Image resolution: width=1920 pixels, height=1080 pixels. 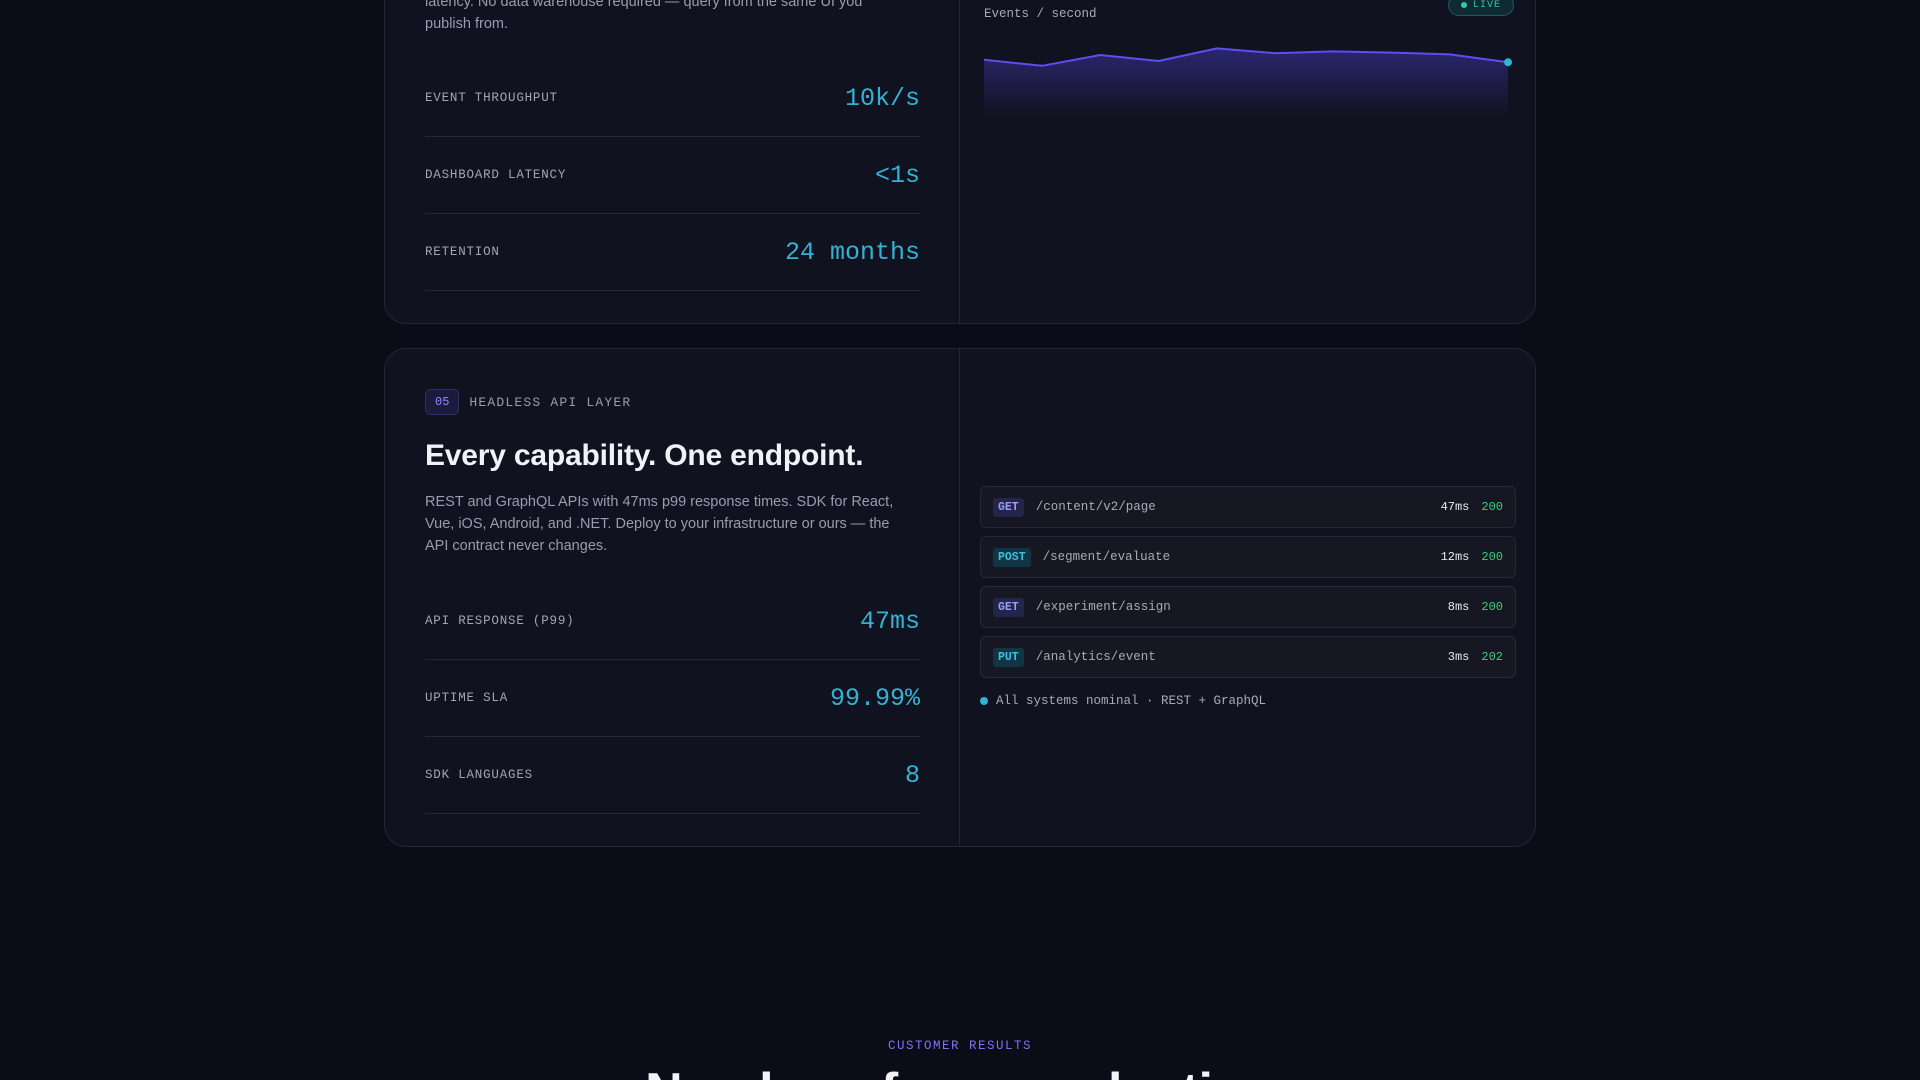 I want to click on stat-label: EVENT THROUGHPUT, so click(x=491, y=98).